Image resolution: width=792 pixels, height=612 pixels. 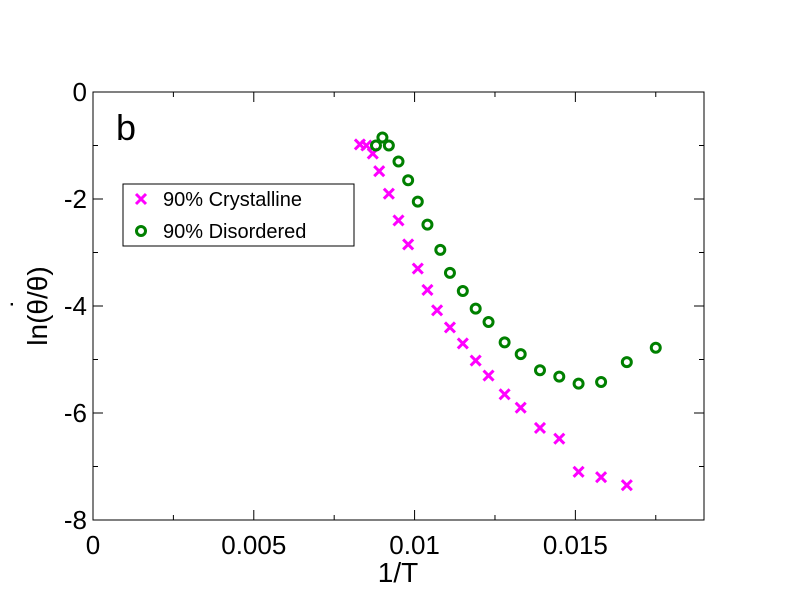 What do you see at coordinates (232, 200) in the screenshot?
I see `legend-label-crystalline: 90% Crystalline` at bounding box center [232, 200].